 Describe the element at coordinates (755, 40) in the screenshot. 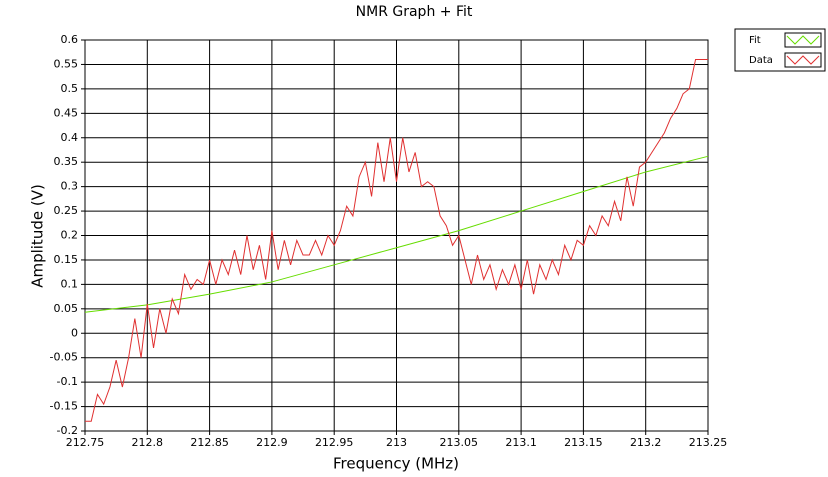

I see `legend-label: Fit` at that location.